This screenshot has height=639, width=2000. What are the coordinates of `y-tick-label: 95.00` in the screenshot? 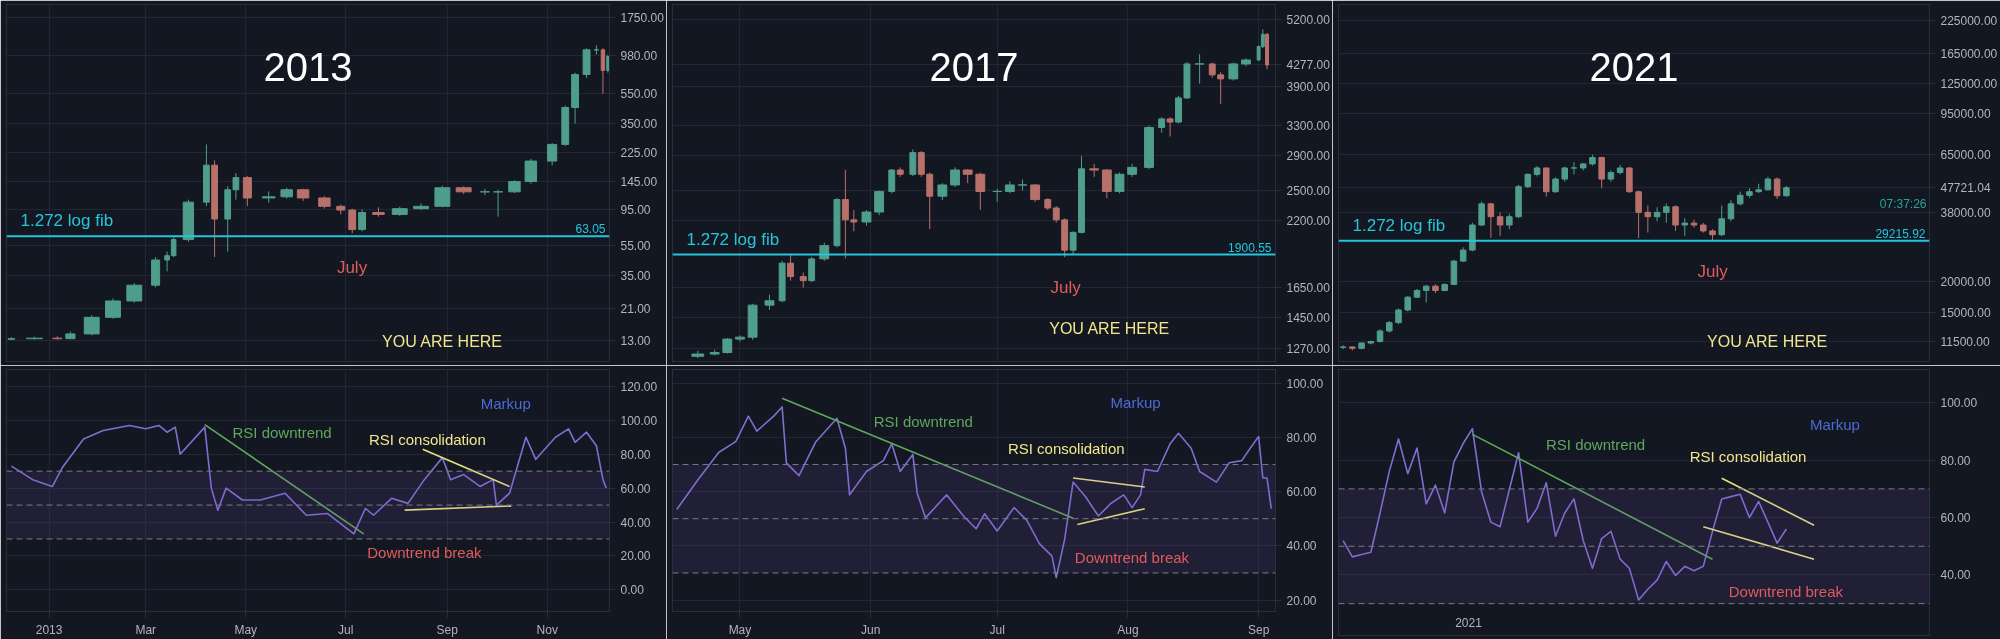 It's located at (635, 209).